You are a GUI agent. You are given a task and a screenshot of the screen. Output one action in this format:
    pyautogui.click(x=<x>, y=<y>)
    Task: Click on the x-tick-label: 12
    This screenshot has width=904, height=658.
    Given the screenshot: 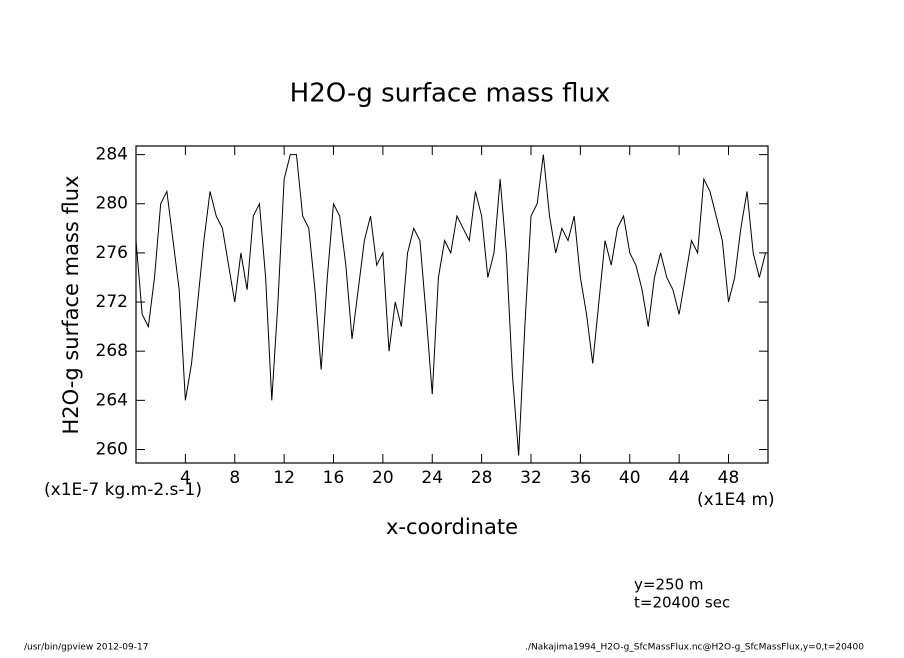 What is the action you would take?
    pyautogui.click(x=284, y=478)
    